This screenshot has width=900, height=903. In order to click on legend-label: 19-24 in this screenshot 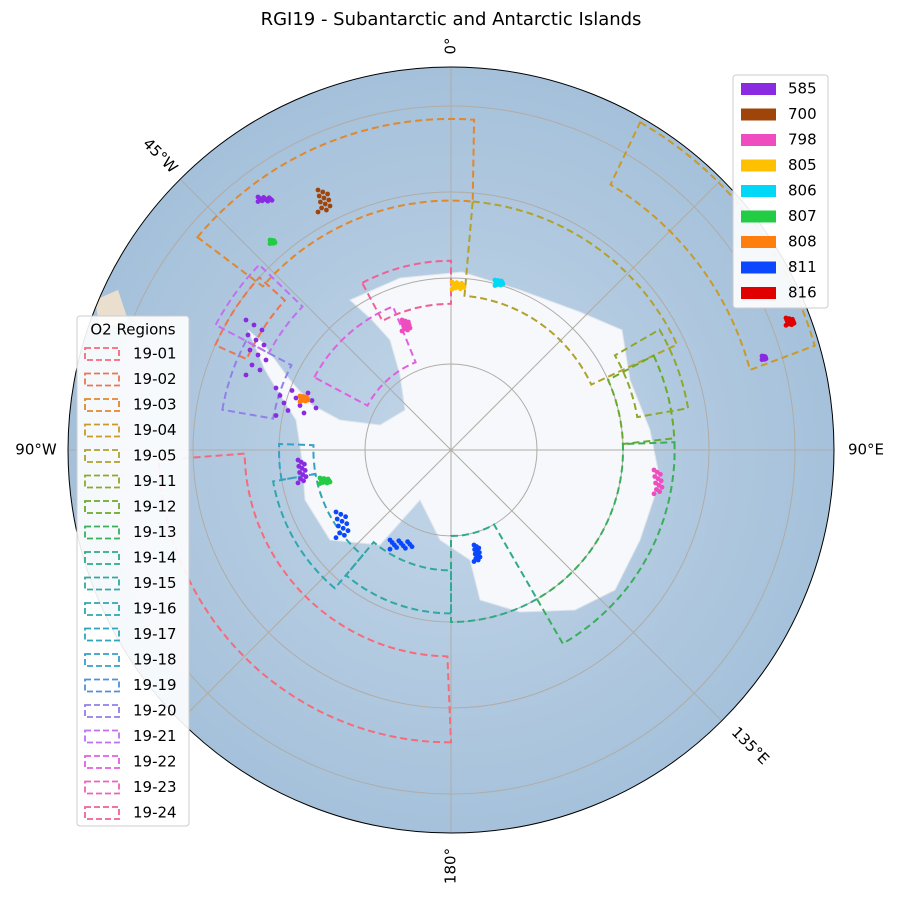, I will do `click(155, 813)`.